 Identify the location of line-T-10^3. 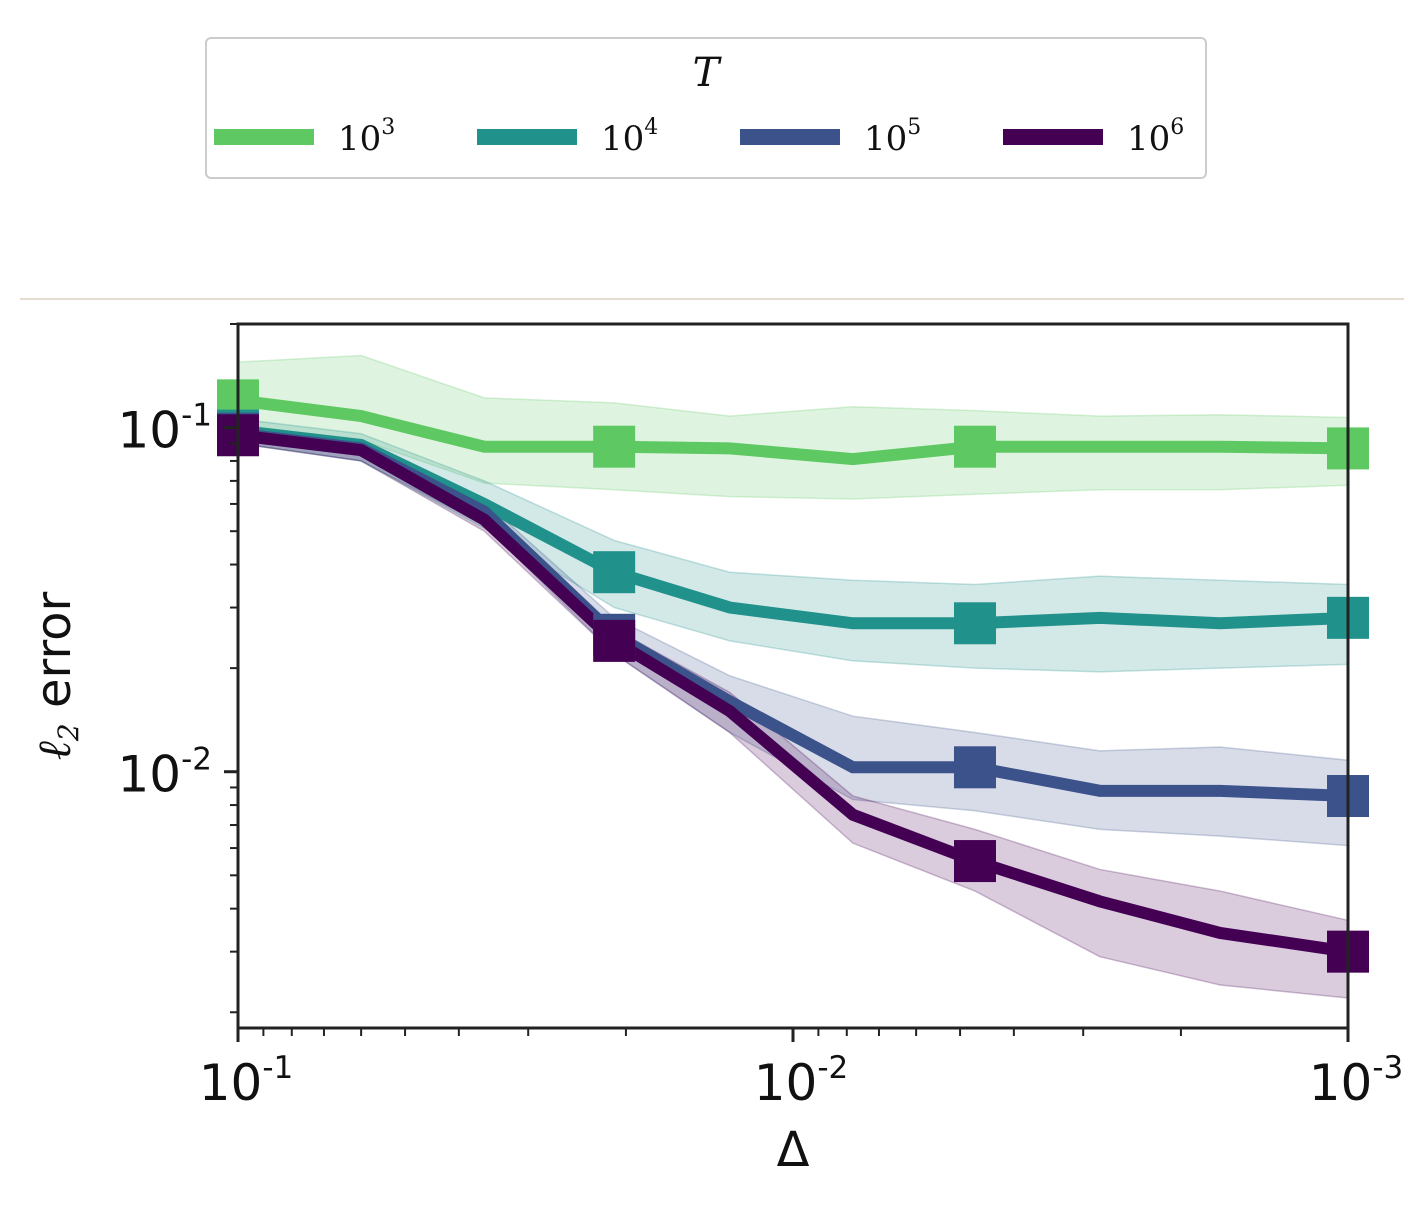
(793, 430).